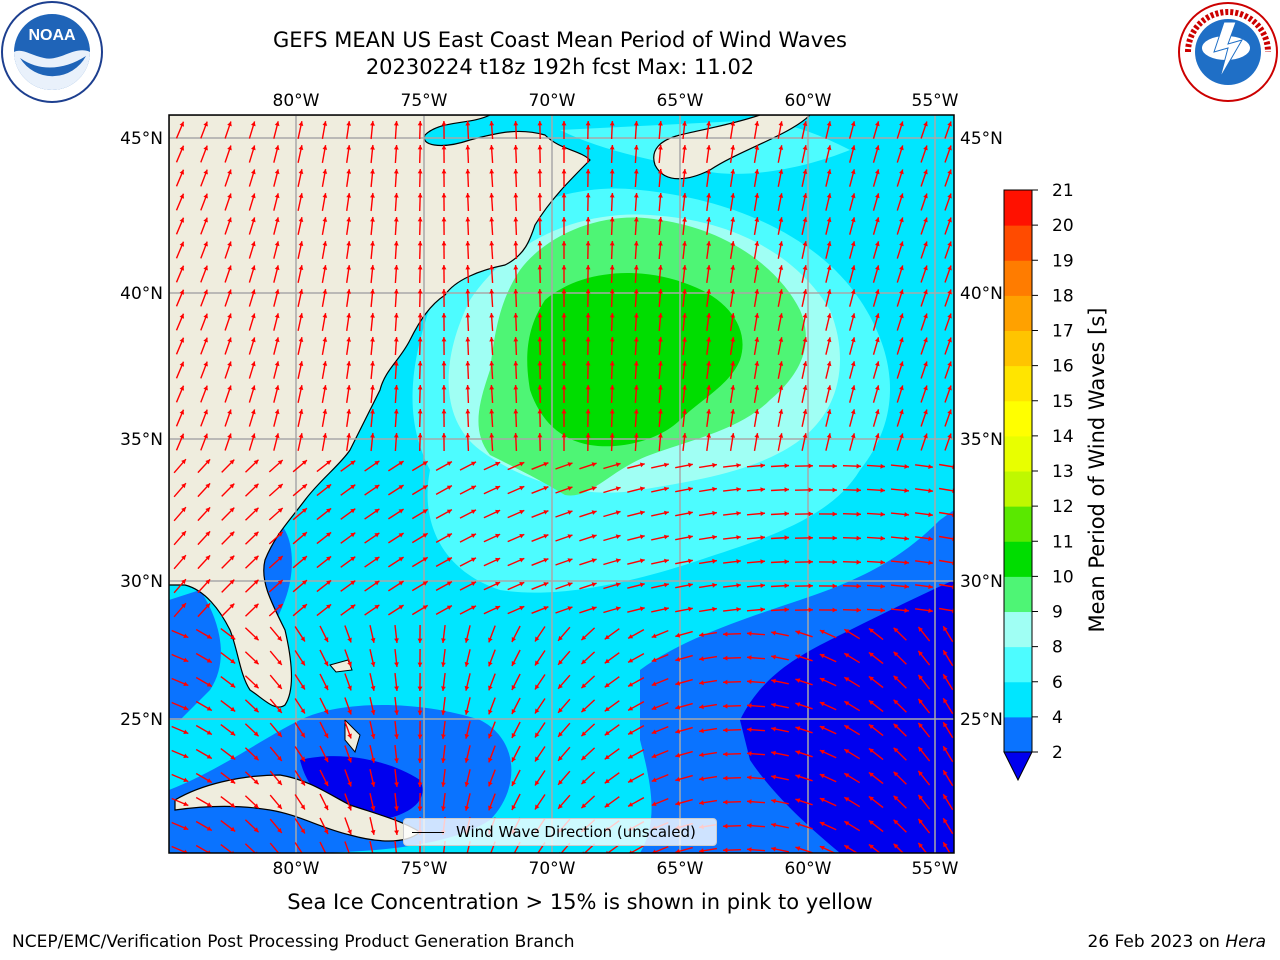 The image size is (1280, 960). I want to click on lon-tick-label-bottom: 60°W, so click(808, 869).